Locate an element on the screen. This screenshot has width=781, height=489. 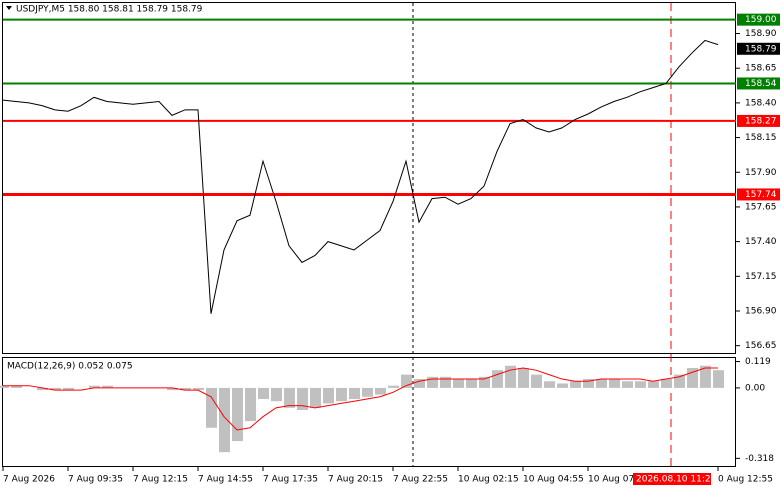
level-tag-label: 158.27 is located at coordinates (761, 121).